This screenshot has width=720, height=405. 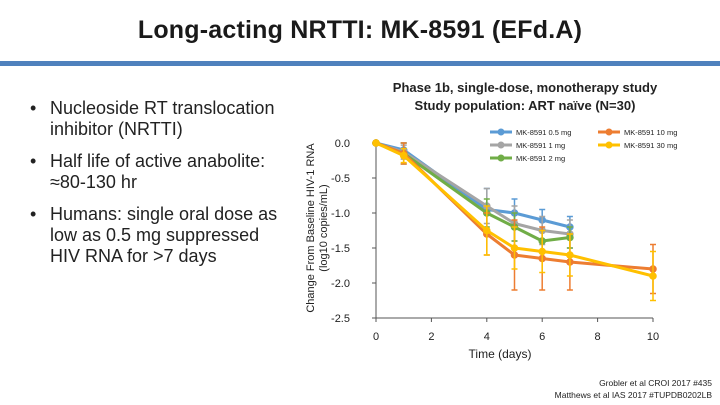 What do you see at coordinates (540, 145) in the screenshot?
I see `legend-label: MK-8591 1 mg` at bounding box center [540, 145].